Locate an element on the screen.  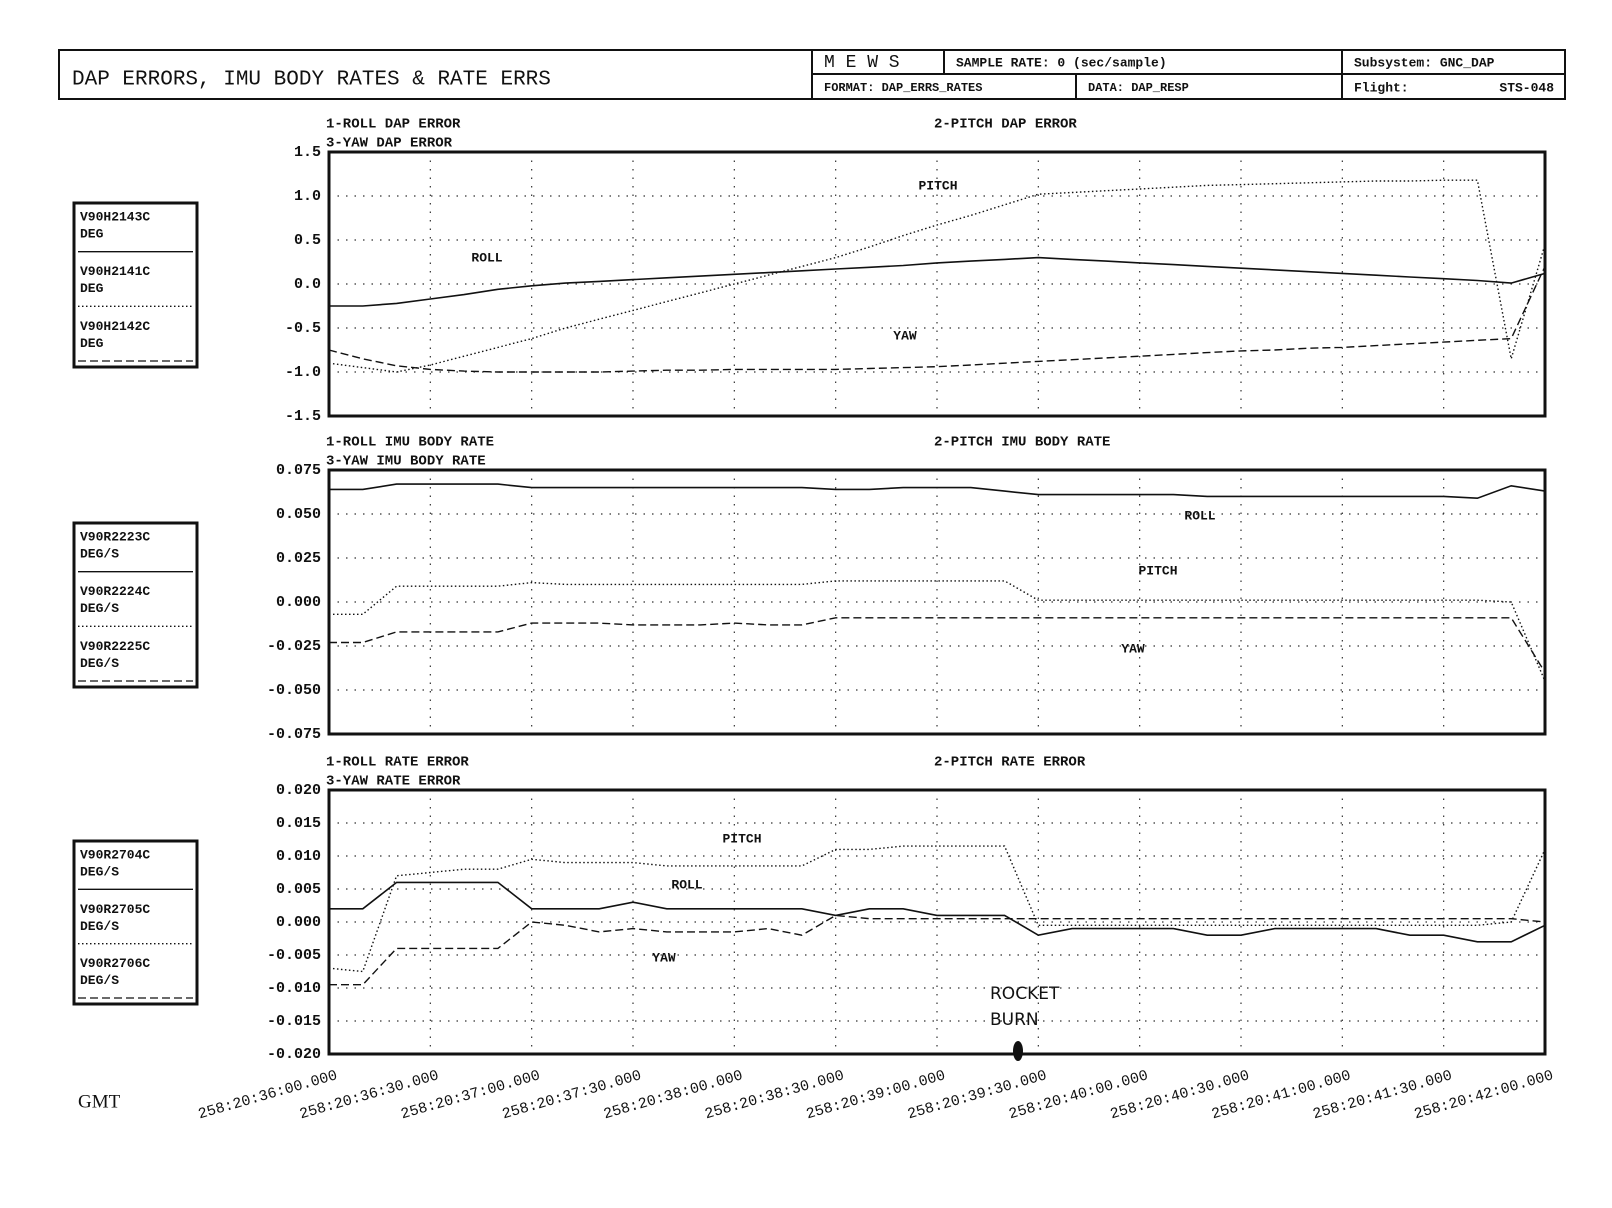
y-tick-label: 1.0 is located at coordinates (307, 196).